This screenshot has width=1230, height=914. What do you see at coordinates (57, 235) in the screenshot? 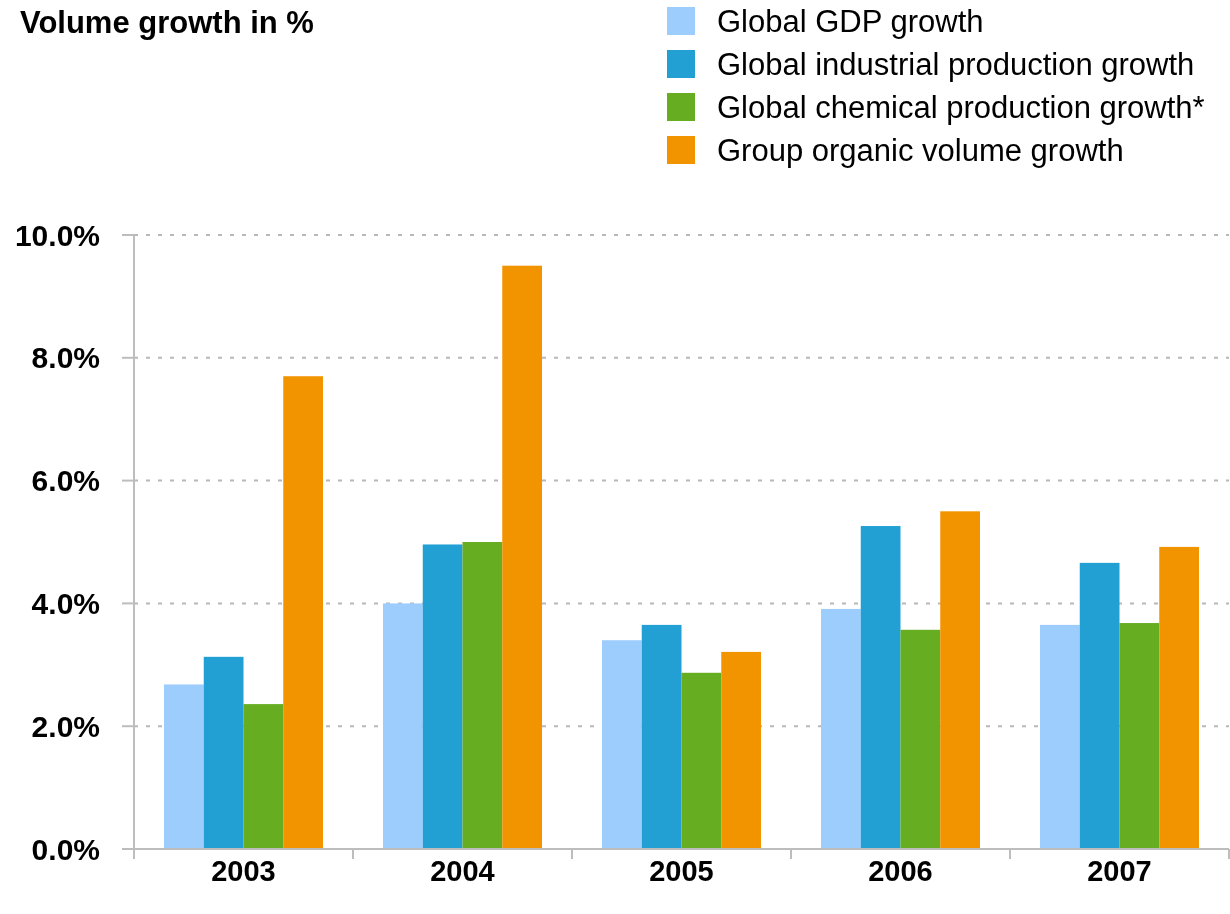
I see `y-tick-label: 10.0%` at bounding box center [57, 235].